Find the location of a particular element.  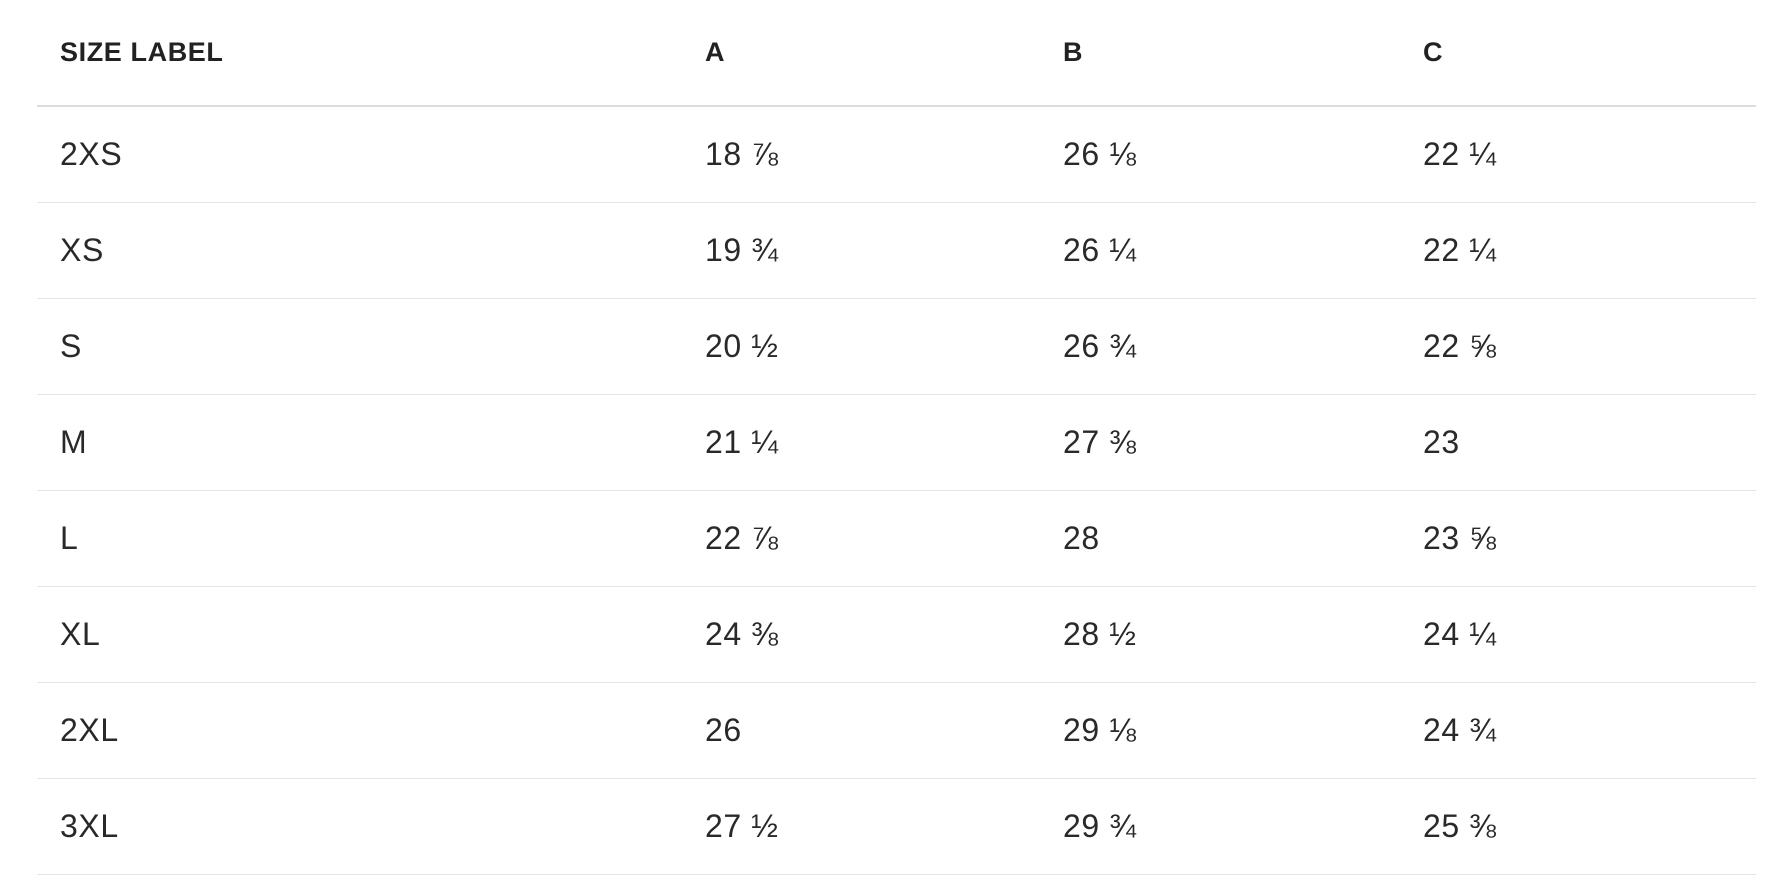

measurement-cell-c: 24 ¾ is located at coordinates (1589, 730).